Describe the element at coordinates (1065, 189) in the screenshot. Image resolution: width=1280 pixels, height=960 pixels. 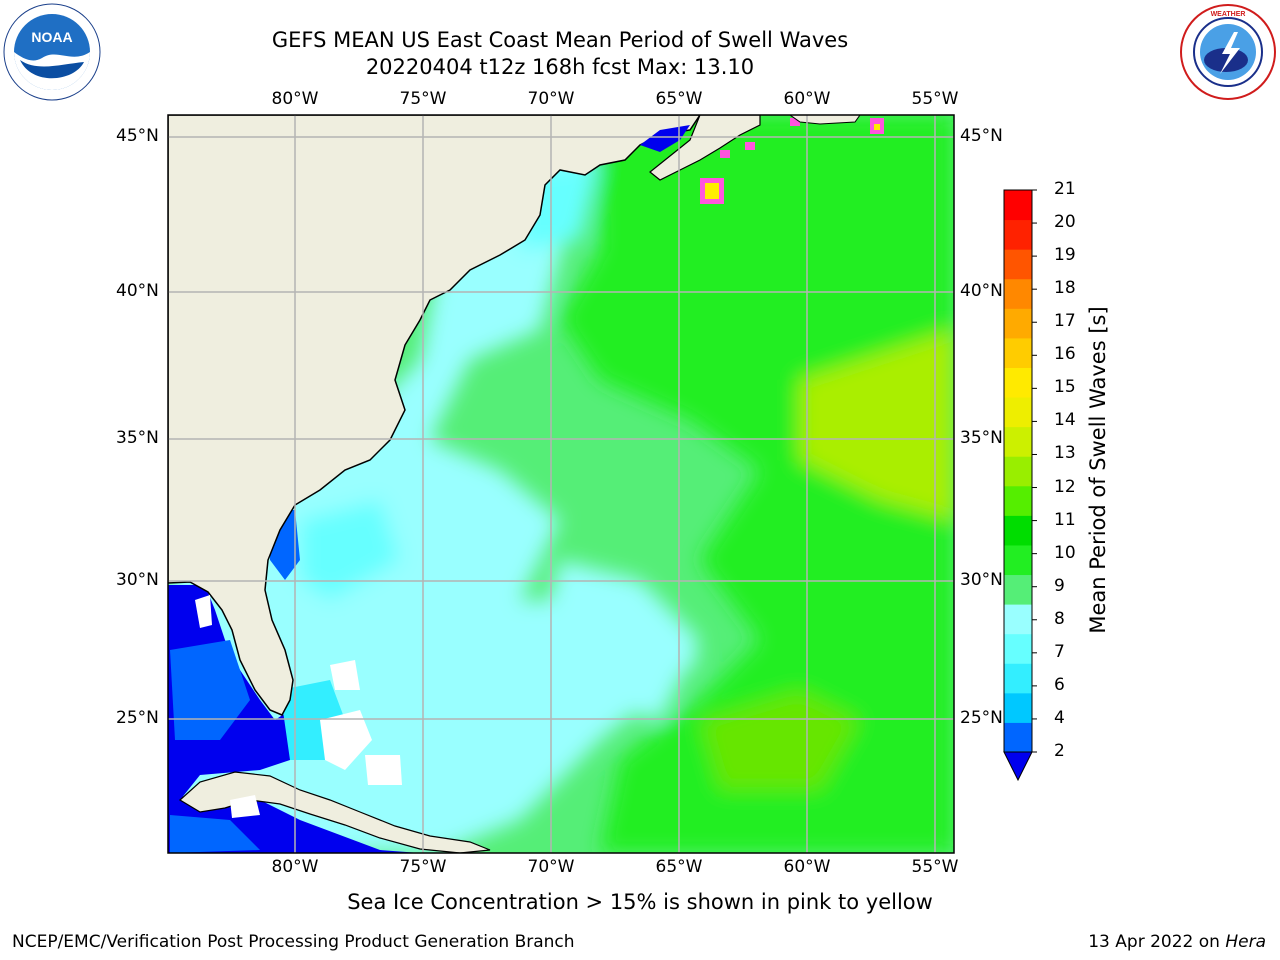
I see `colorbar-tick-label: 21` at that location.